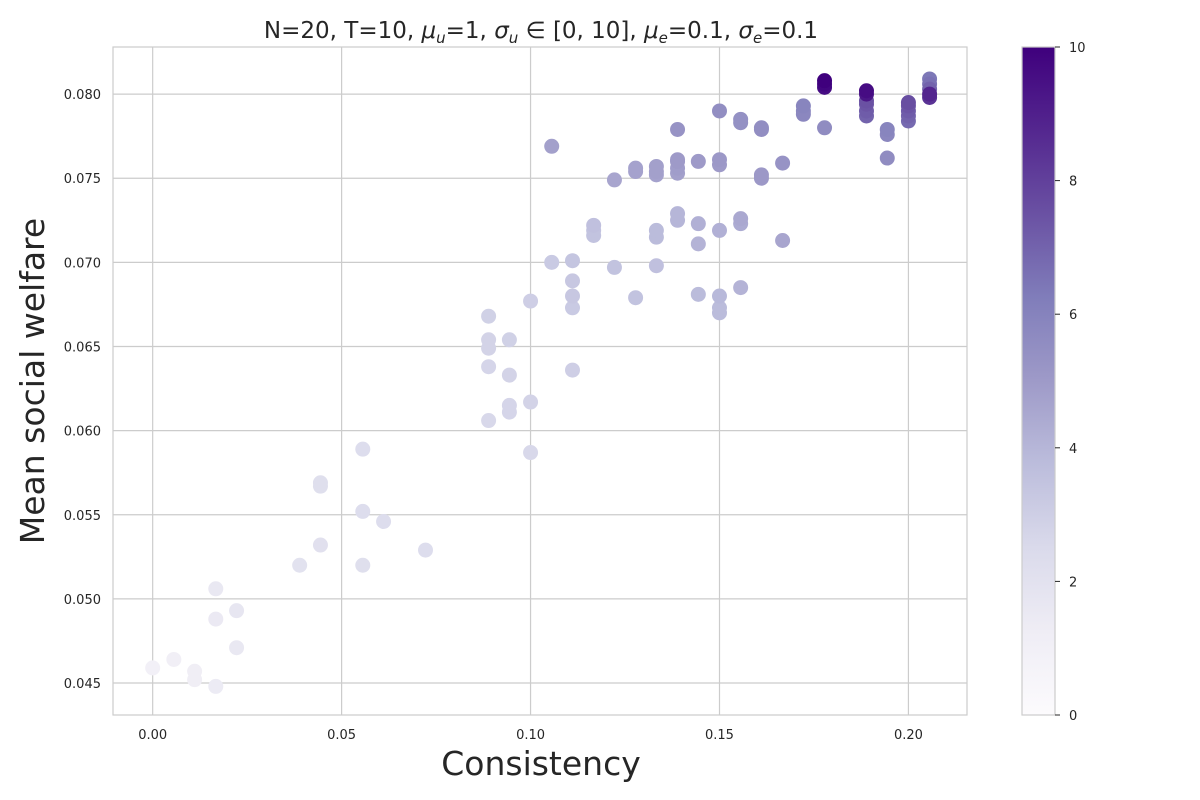 This screenshot has height=800, width=1200. Describe the element at coordinates (341, 735) in the screenshot. I see `x-tick-label: 0.05` at that location.